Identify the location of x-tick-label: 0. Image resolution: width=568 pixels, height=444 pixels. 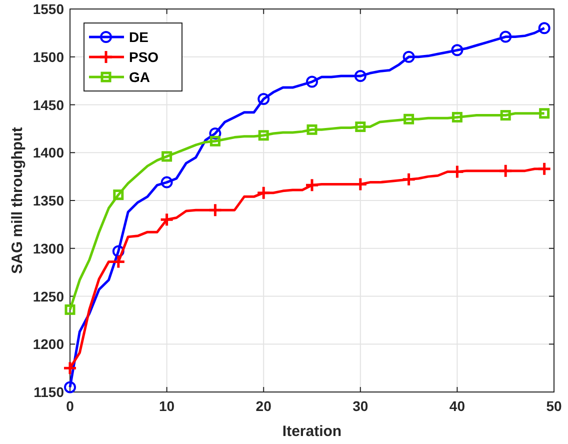
(70, 406).